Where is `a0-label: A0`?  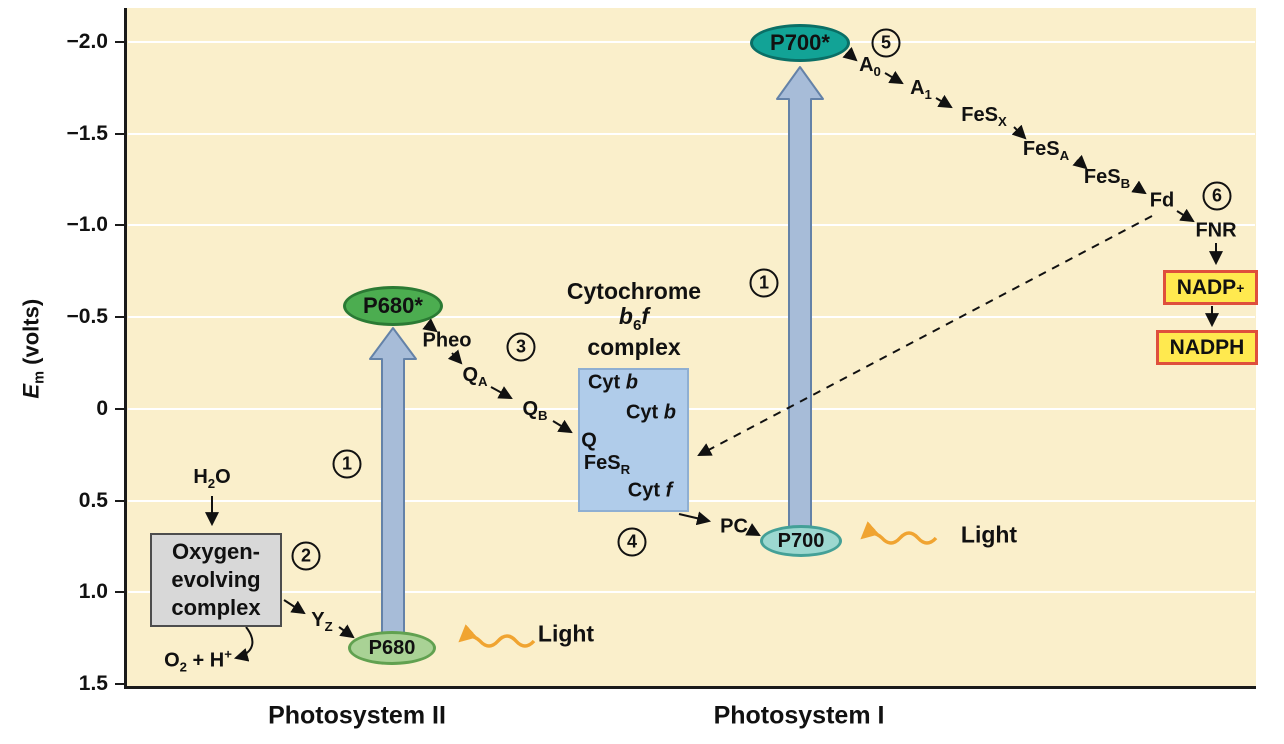
a0-label: A0 is located at coordinates (870, 67).